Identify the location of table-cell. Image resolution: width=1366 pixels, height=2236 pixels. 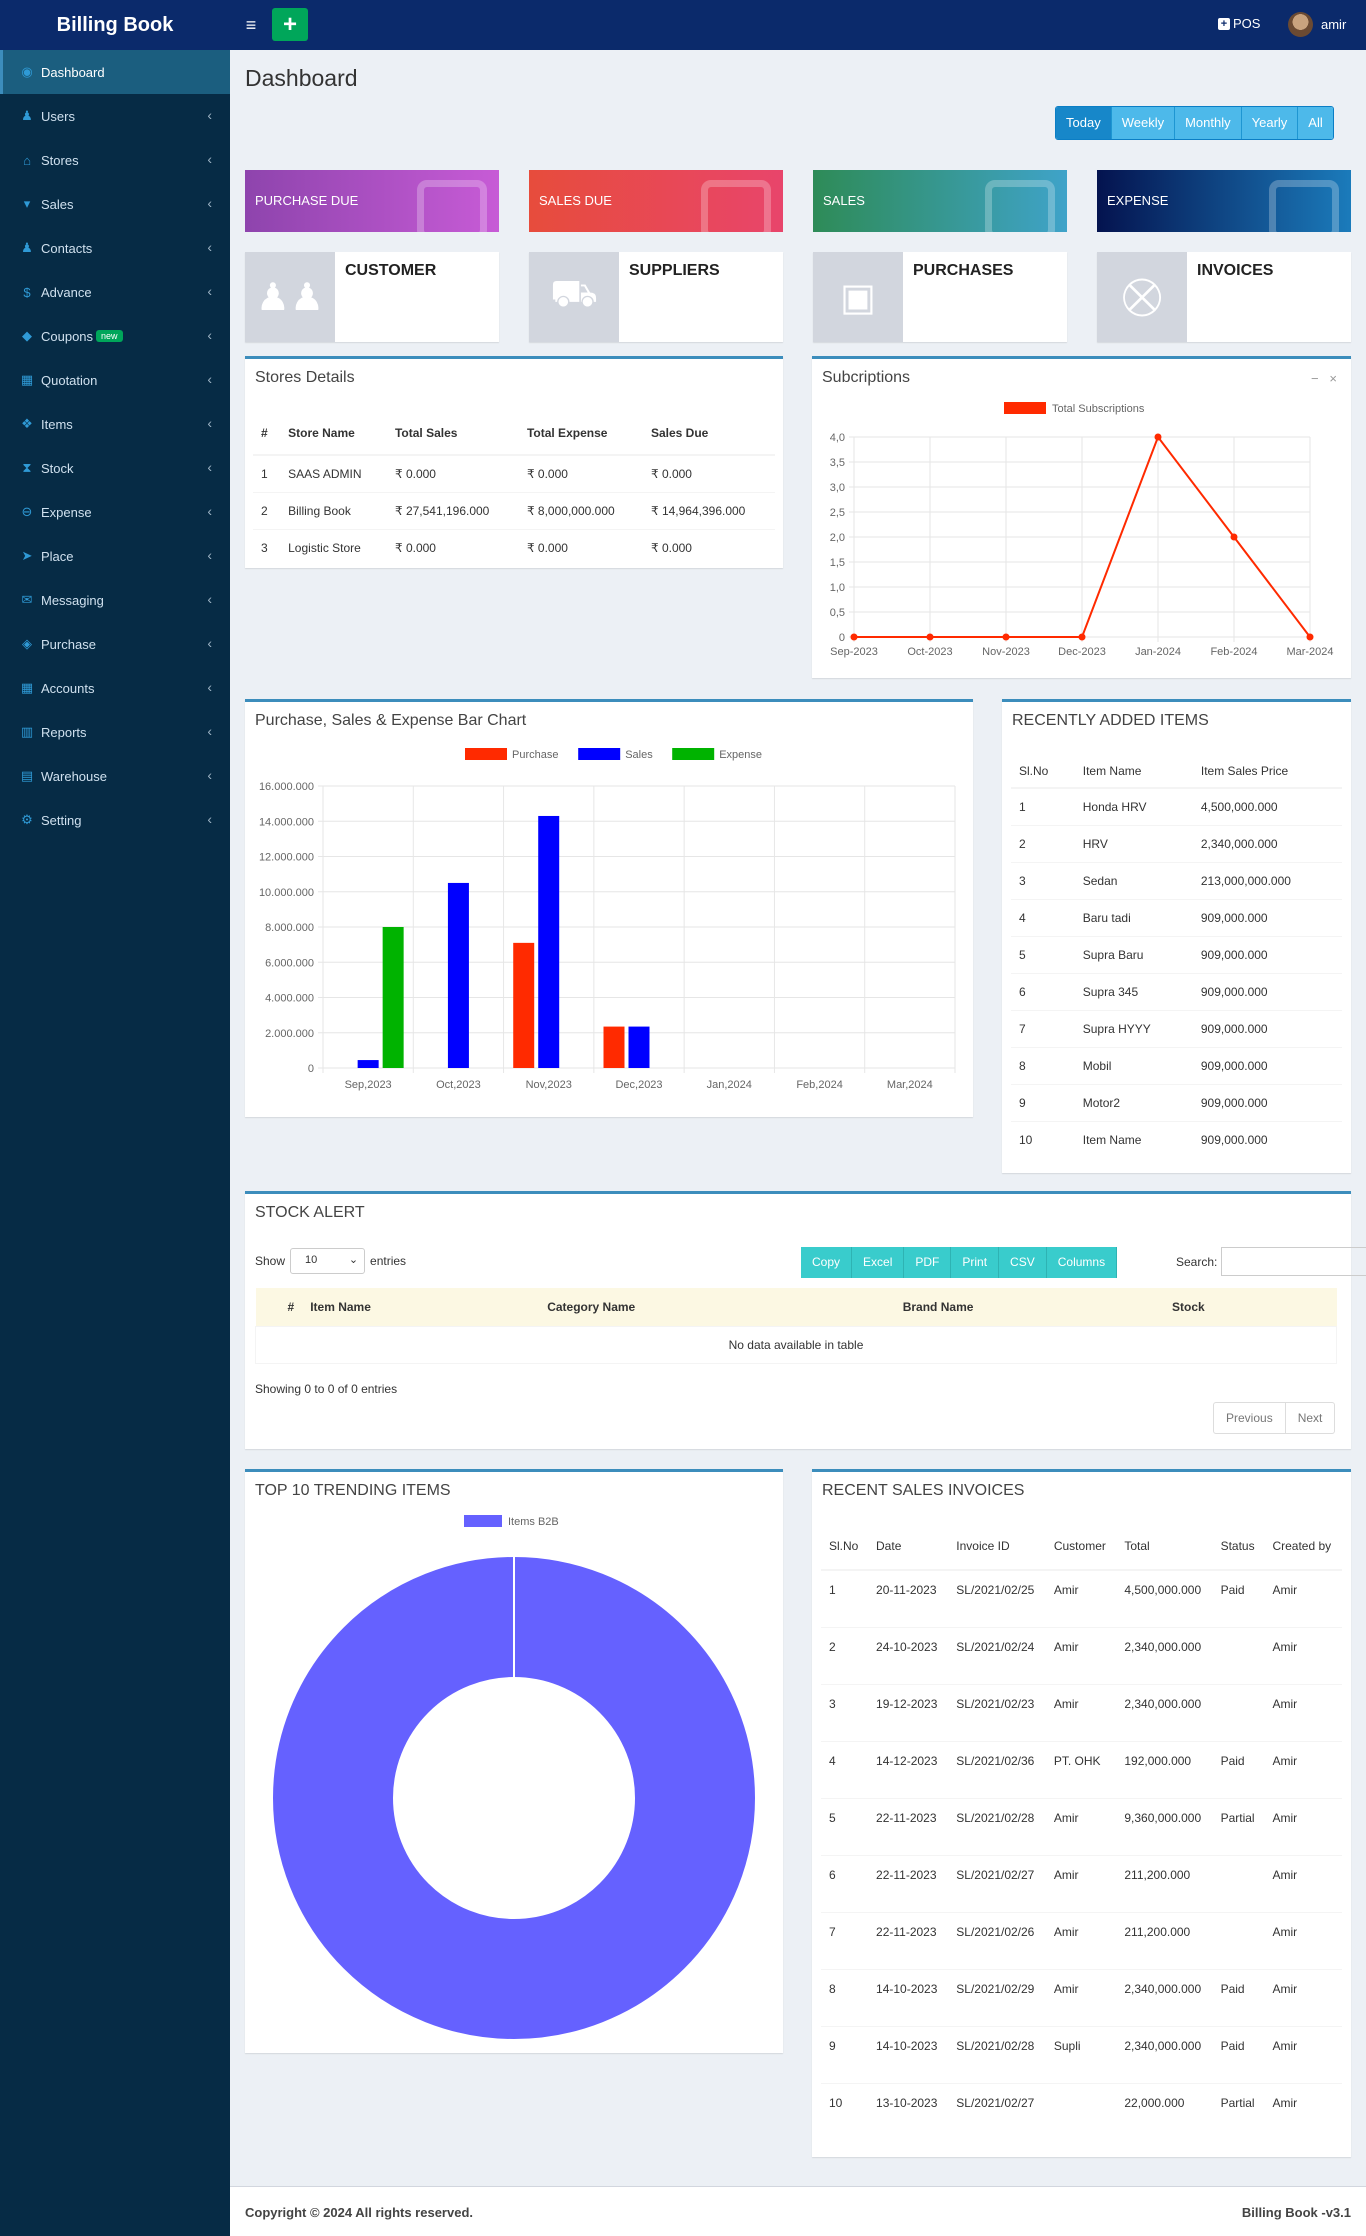
(1081, 2111).